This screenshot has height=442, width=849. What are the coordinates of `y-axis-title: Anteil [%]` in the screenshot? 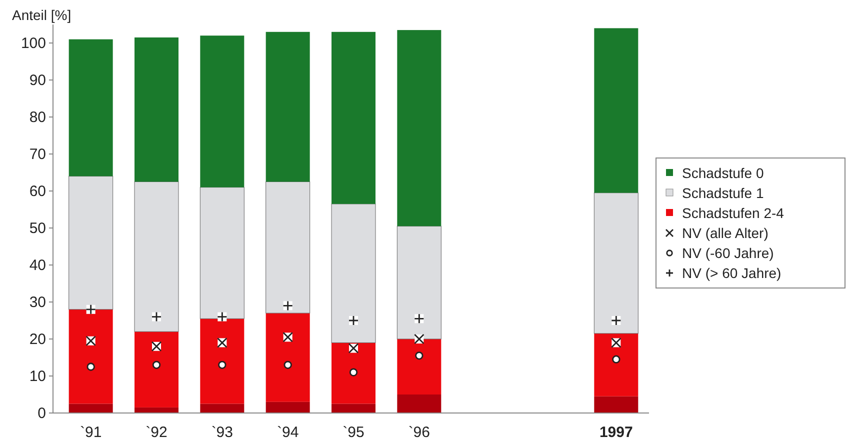 It's located at (42, 15).